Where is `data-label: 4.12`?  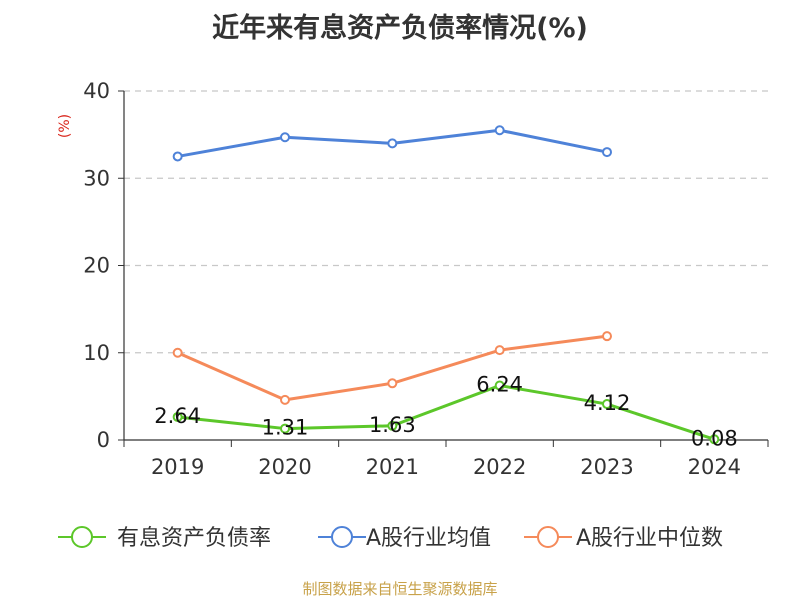 data-label: 4.12 is located at coordinates (607, 403).